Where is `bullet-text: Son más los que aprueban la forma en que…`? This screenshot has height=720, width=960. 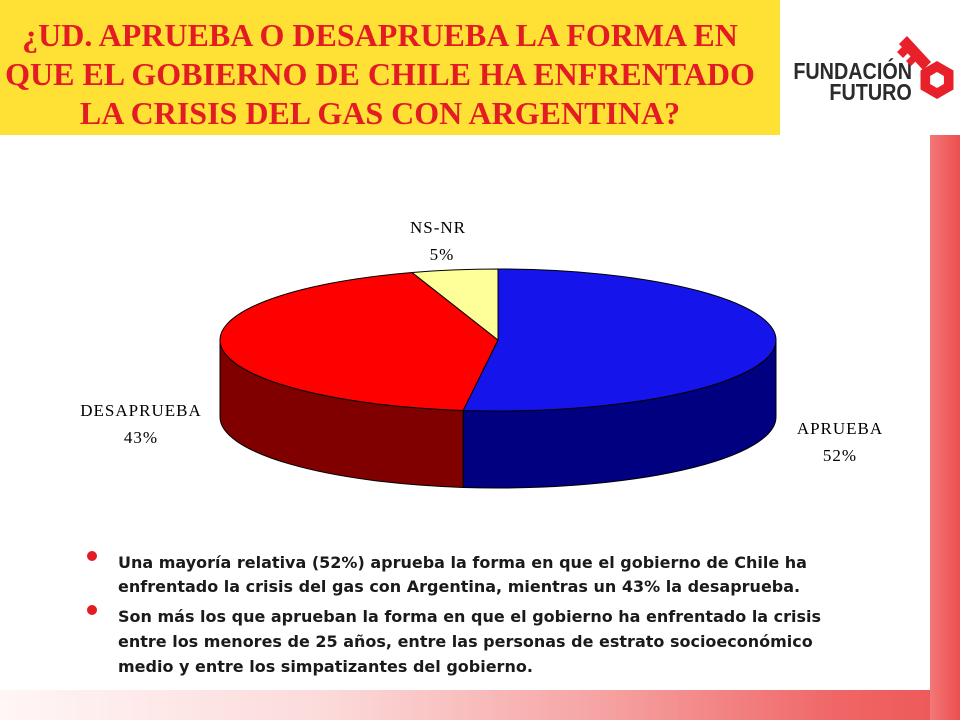
bullet-text: Son más los que aprueban la forma en que… is located at coordinates (469, 641).